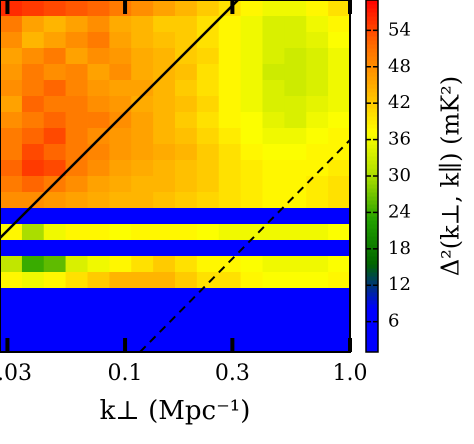 The height and width of the screenshot is (444, 474). Describe the element at coordinates (399, 284) in the screenshot. I see `colorbar-tick-label: 12` at that location.